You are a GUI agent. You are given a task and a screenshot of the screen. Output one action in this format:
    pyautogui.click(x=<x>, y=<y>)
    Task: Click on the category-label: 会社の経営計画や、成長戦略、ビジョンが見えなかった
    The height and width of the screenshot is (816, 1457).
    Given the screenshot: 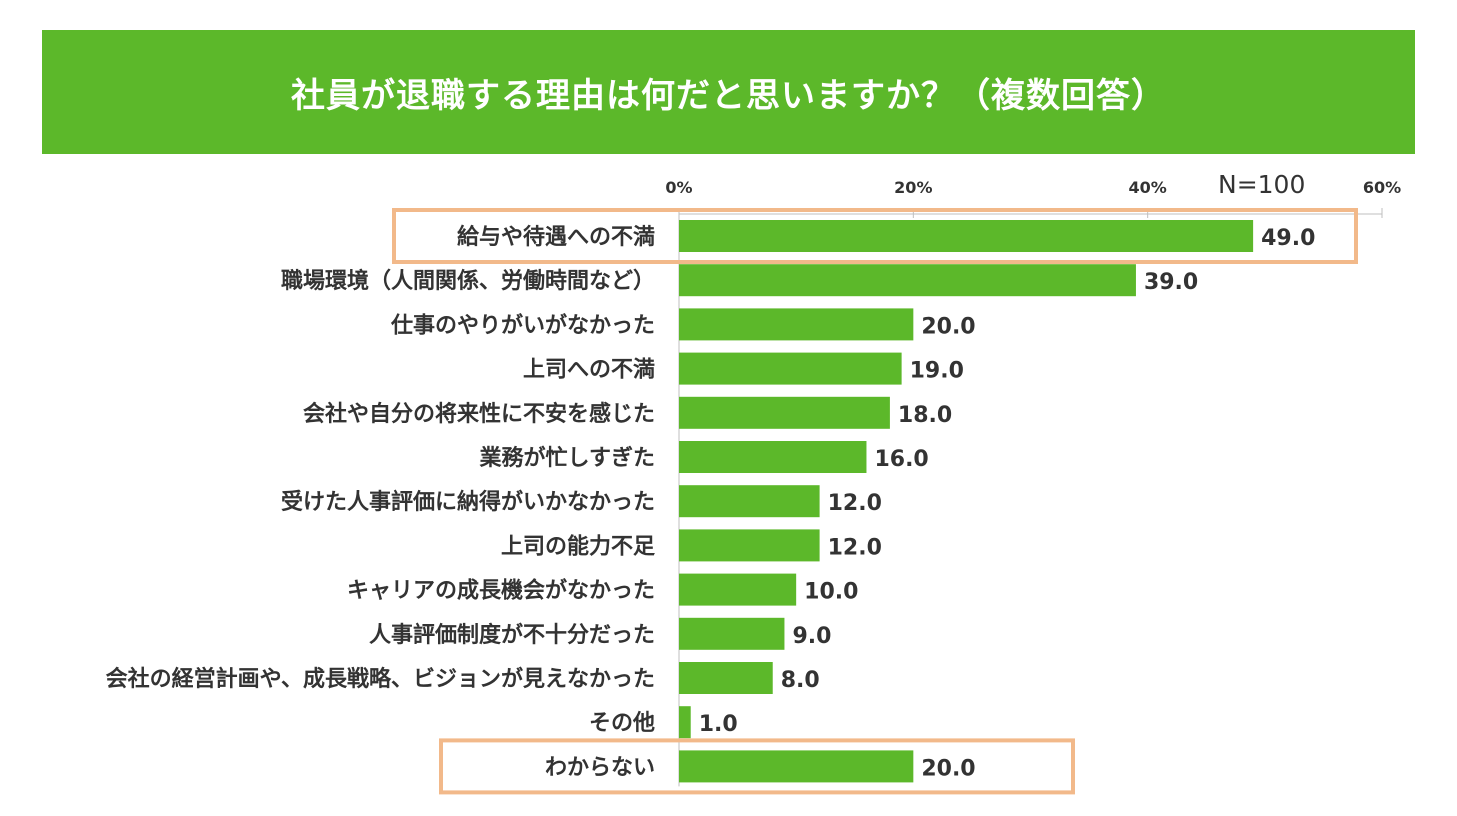 What is the action you would take?
    pyautogui.click(x=380, y=679)
    